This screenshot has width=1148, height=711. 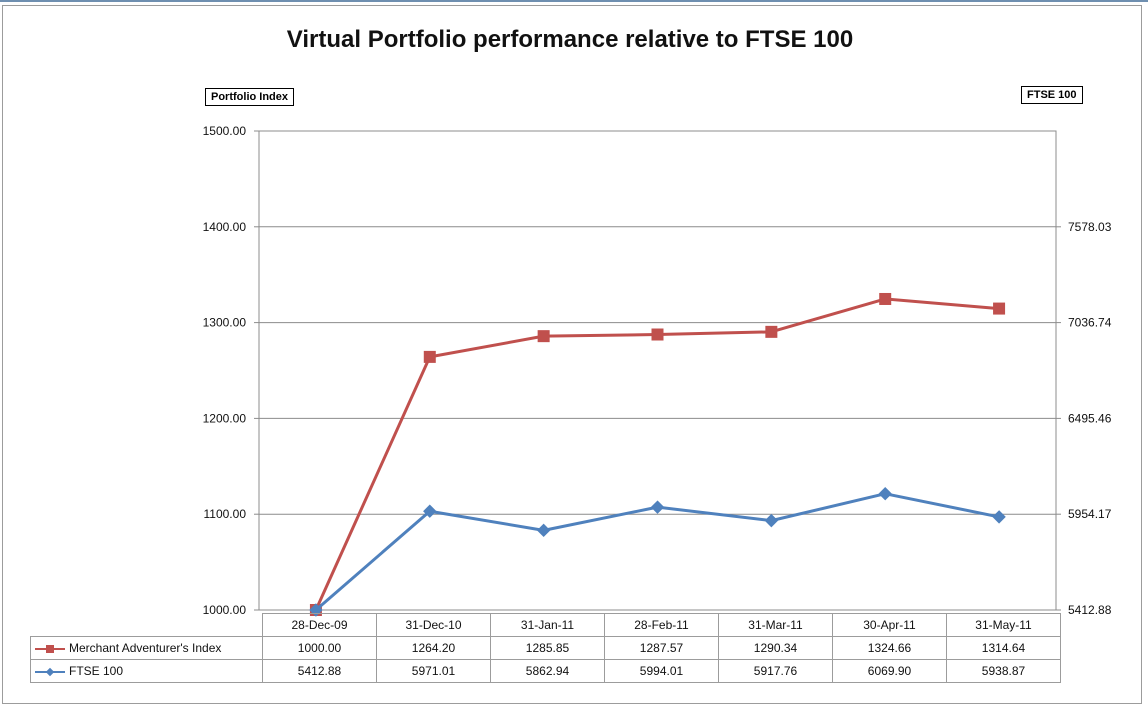 What do you see at coordinates (1090, 227) in the screenshot?
I see `right-tick-label: 7578.03` at bounding box center [1090, 227].